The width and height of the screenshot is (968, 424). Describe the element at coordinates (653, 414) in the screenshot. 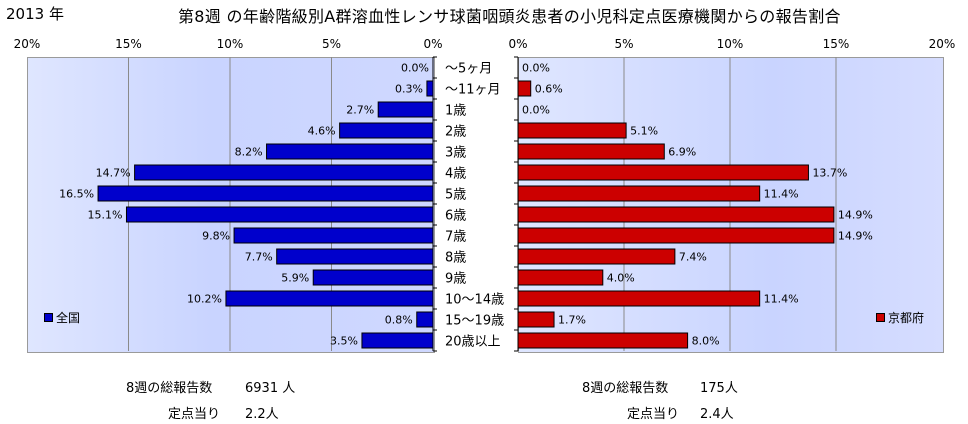

I see `footer-right-per-label: 定点当り` at that location.